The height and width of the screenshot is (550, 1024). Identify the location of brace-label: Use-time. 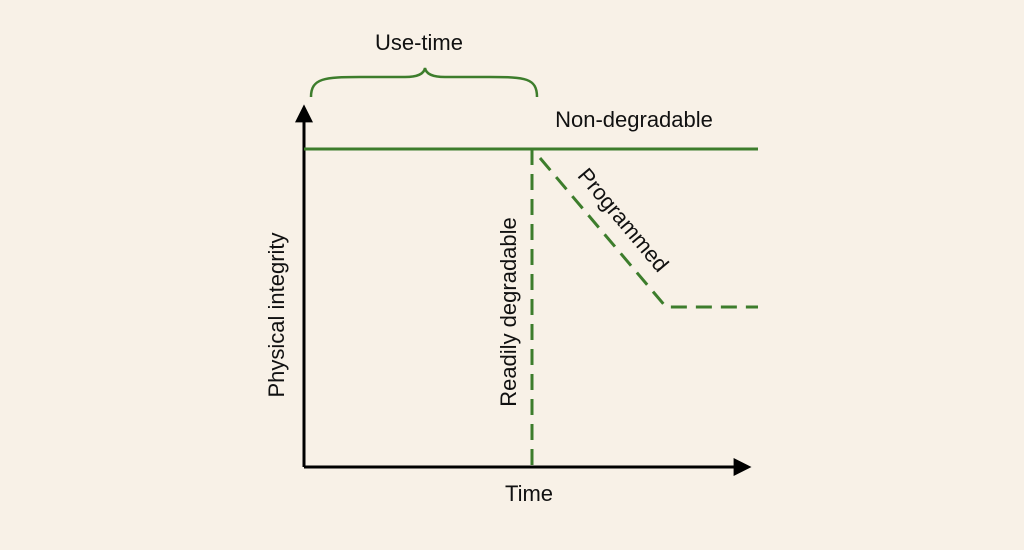
(419, 42).